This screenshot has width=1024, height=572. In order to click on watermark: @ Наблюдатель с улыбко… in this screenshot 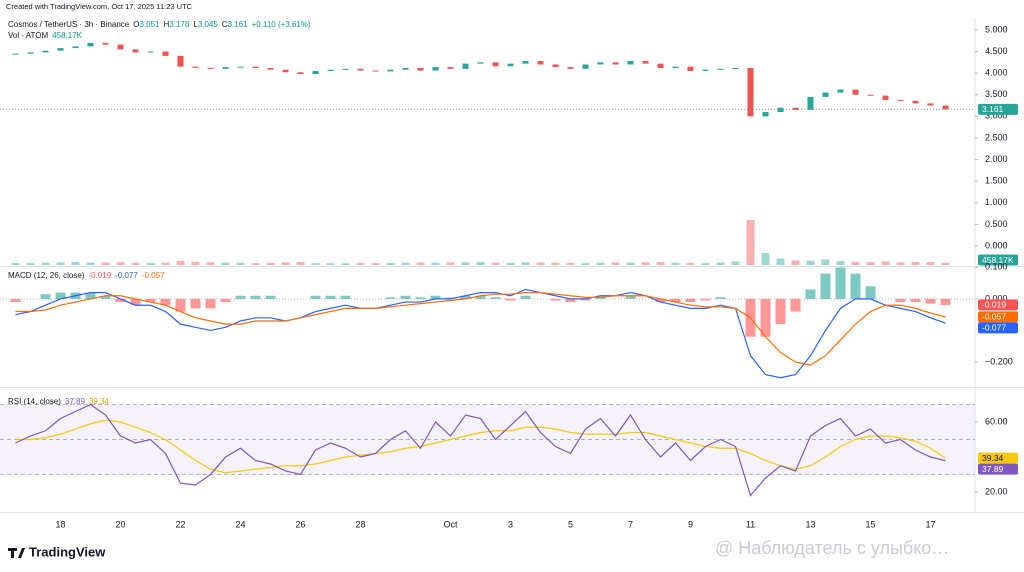, I will do `click(832, 548)`.